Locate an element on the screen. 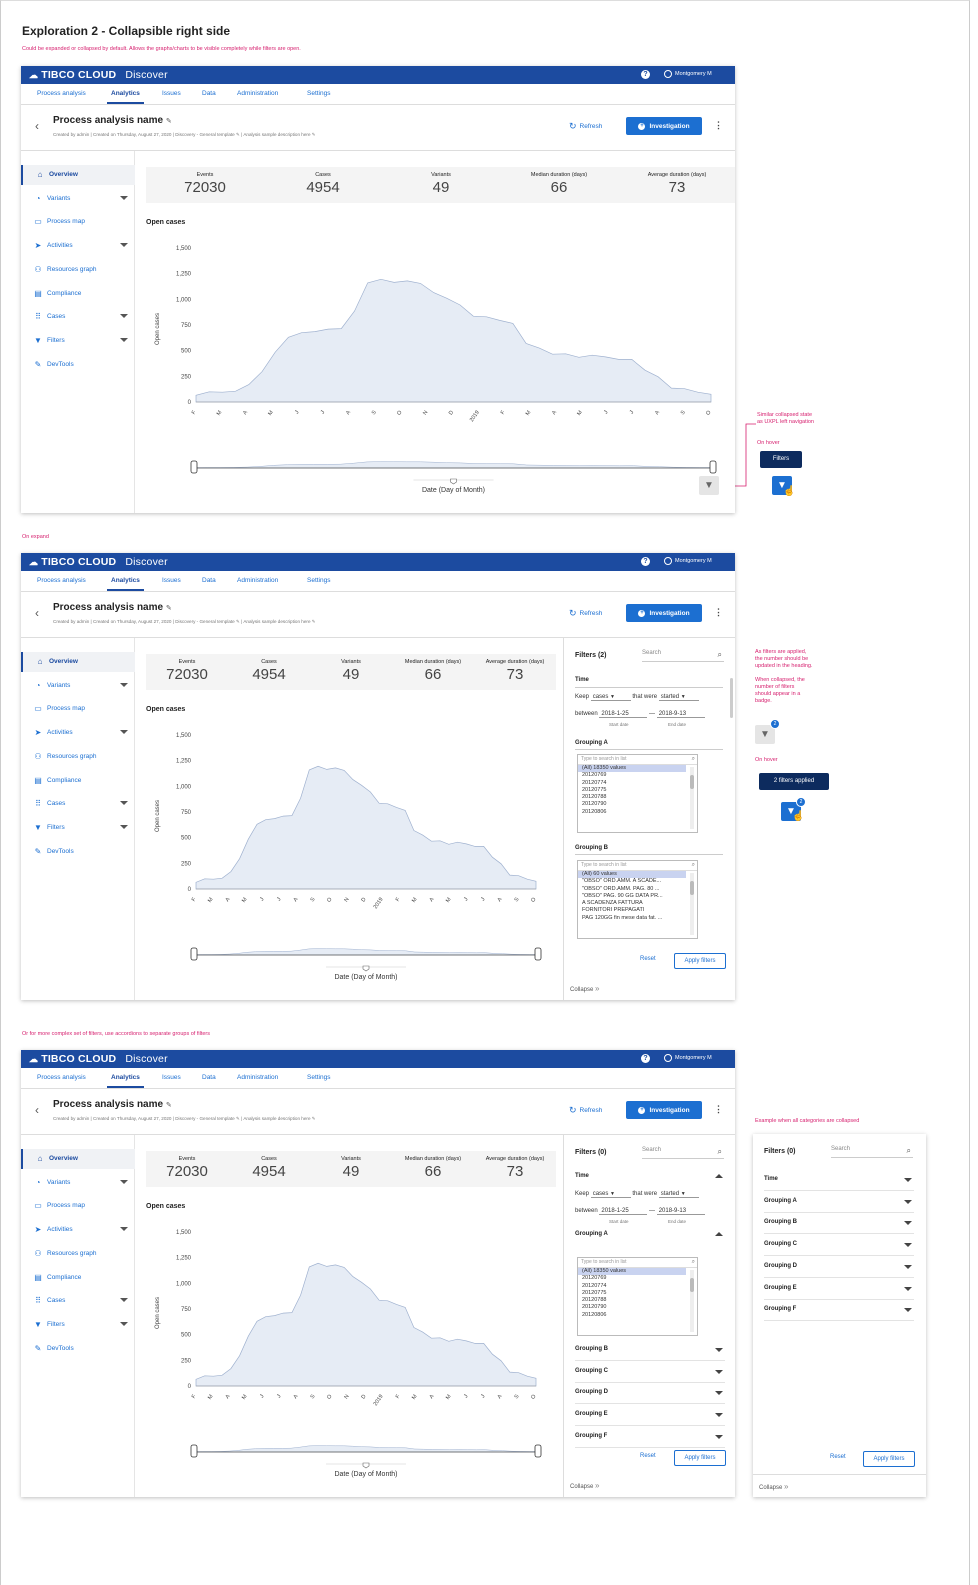 The width and height of the screenshot is (978, 1585). filters-applied-hover-button: ▼ is located at coordinates (791, 811).